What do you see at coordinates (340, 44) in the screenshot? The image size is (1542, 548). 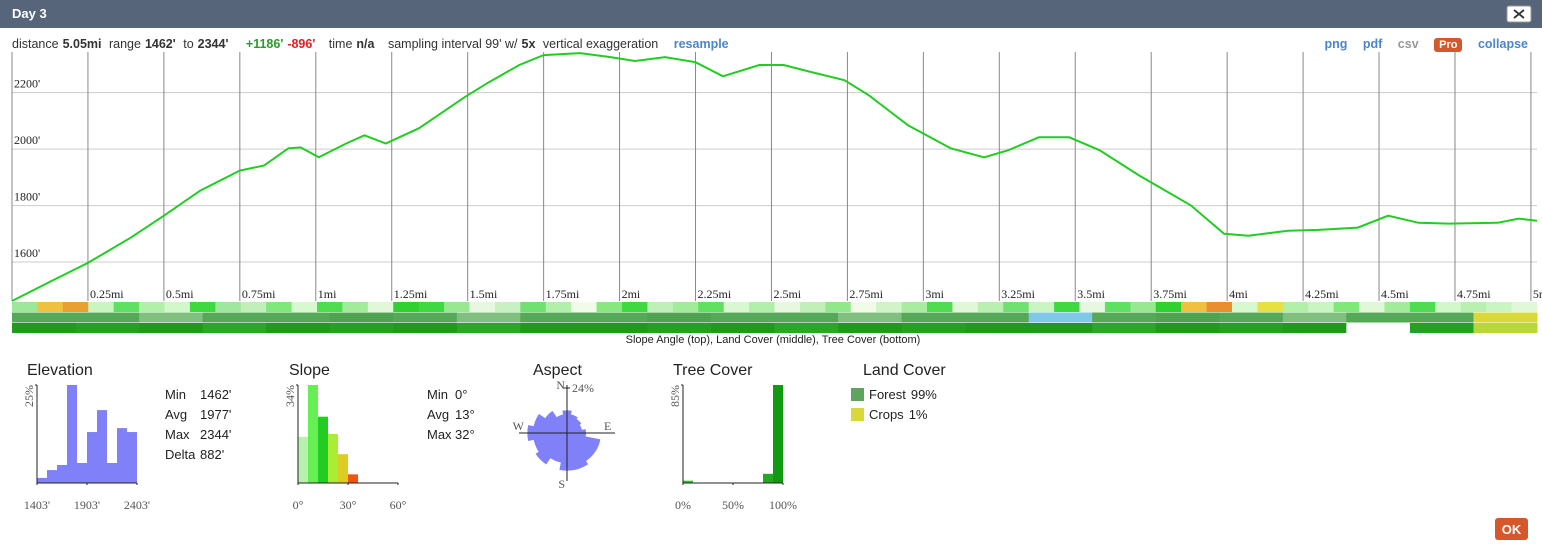 I see `text: time` at bounding box center [340, 44].